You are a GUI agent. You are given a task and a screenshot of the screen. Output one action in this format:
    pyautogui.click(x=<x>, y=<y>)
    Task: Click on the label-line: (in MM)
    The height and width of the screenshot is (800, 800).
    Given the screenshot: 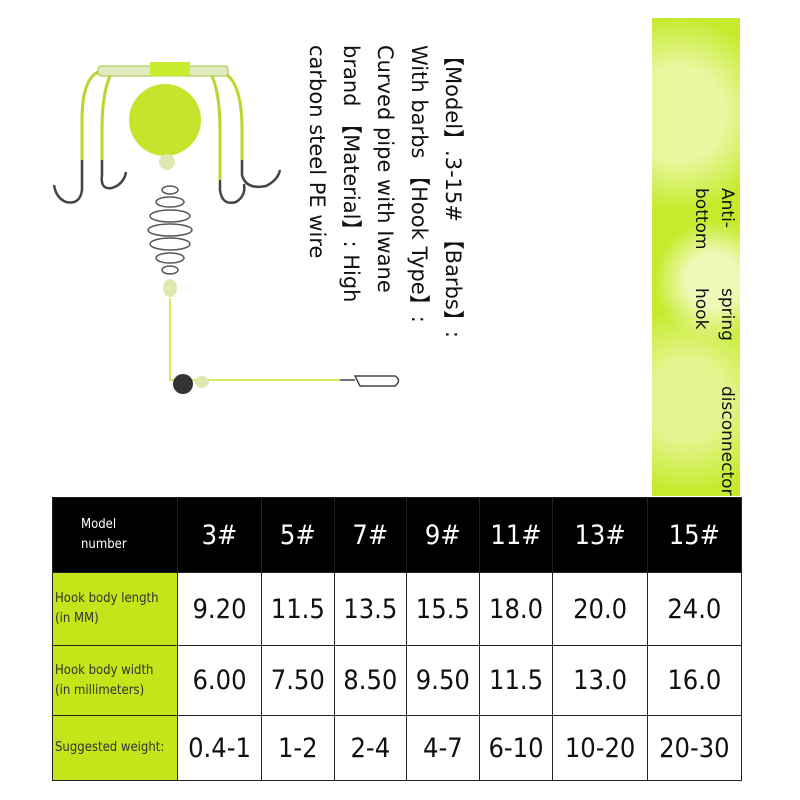 What is the action you would take?
    pyautogui.click(x=77, y=618)
    